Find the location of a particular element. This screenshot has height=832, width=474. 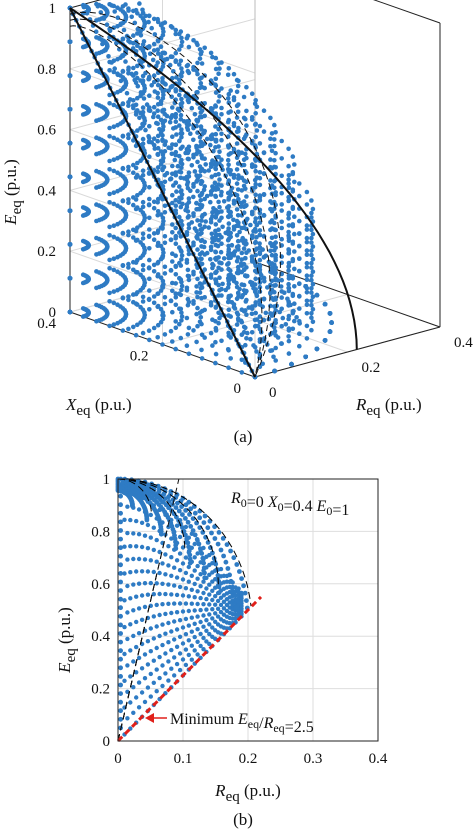

panel-a-caption: (a) is located at coordinates (243, 436).